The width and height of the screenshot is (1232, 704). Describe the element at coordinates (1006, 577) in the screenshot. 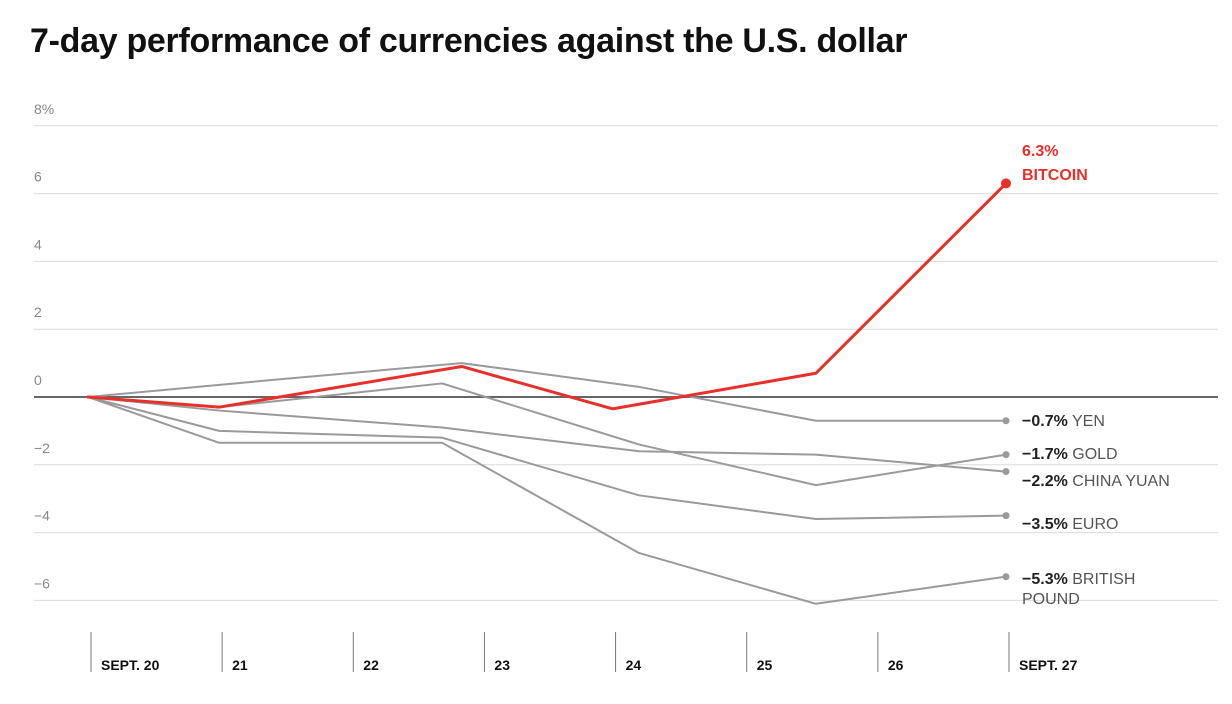

I see `series-end-point-british-pound` at that location.